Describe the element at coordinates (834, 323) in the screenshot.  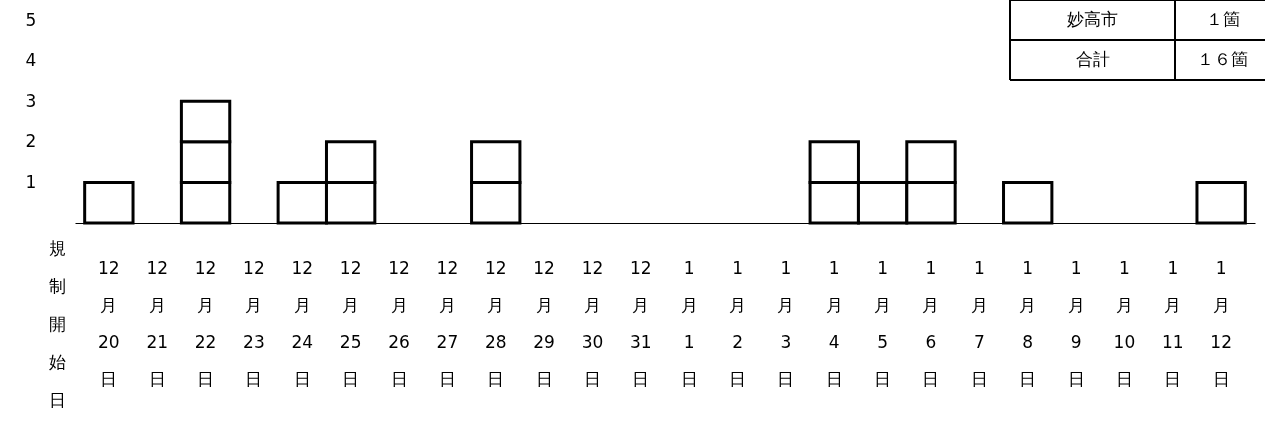
I see `x-tick-label: 1 月 4 日` at that location.